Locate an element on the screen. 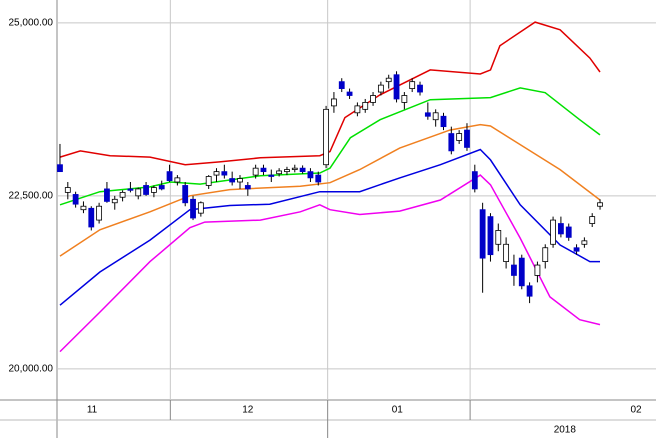 Image resolution: width=656 pixels, height=438 pixels. y-tick-label: 25,000.00 is located at coordinates (31, 22).